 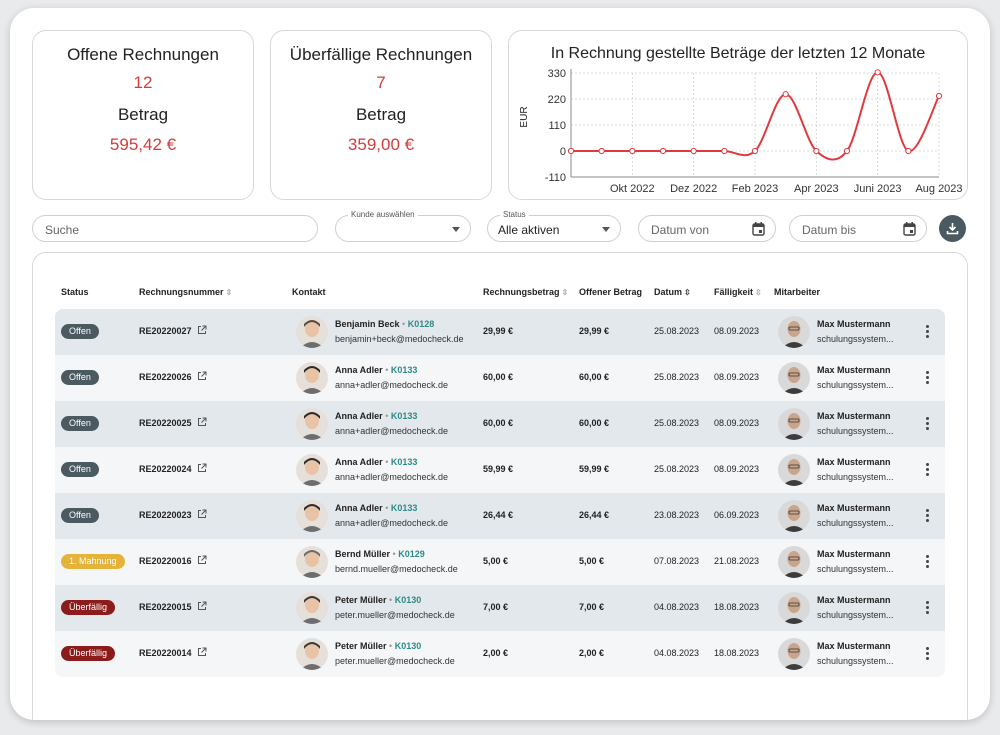 What do you see at coordinates (797, 292) in the screenshot?
I see `header-employee: Mitarbeiter` at bounding box center [797, 292].